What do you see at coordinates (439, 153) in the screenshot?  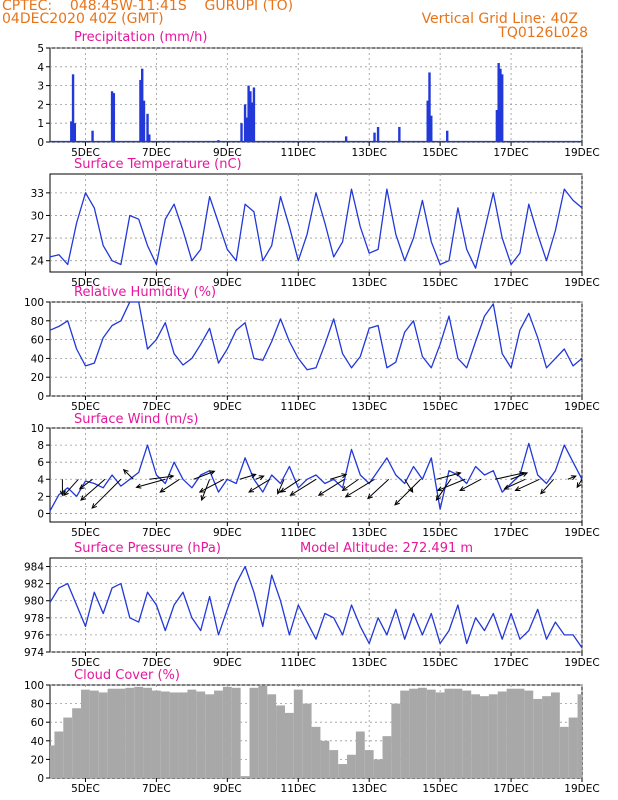 I see `precip-xtick-label: 15DEC` at bounding box center [439, 153].